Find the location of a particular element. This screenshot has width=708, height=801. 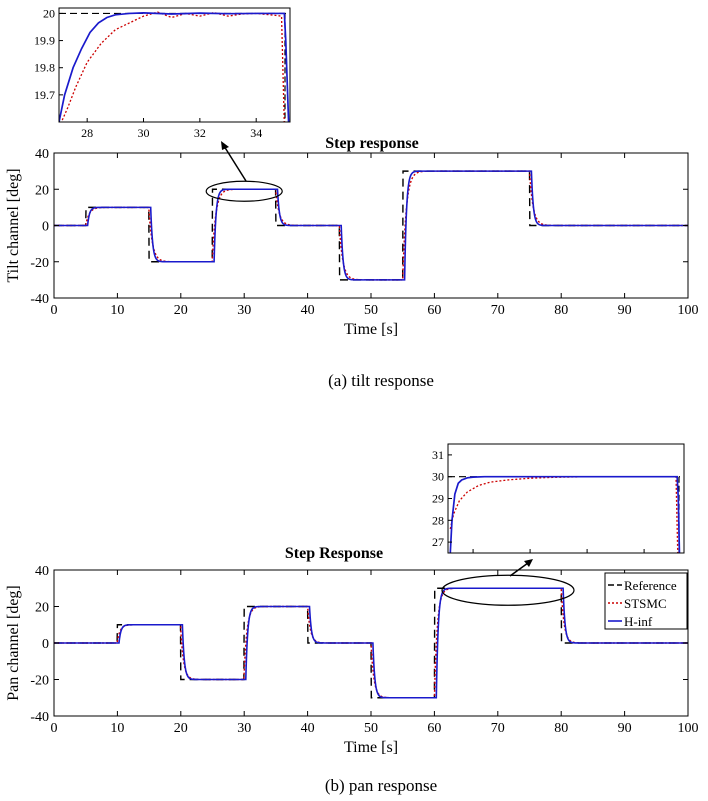

legend-box is located at coordinates (646, 601).